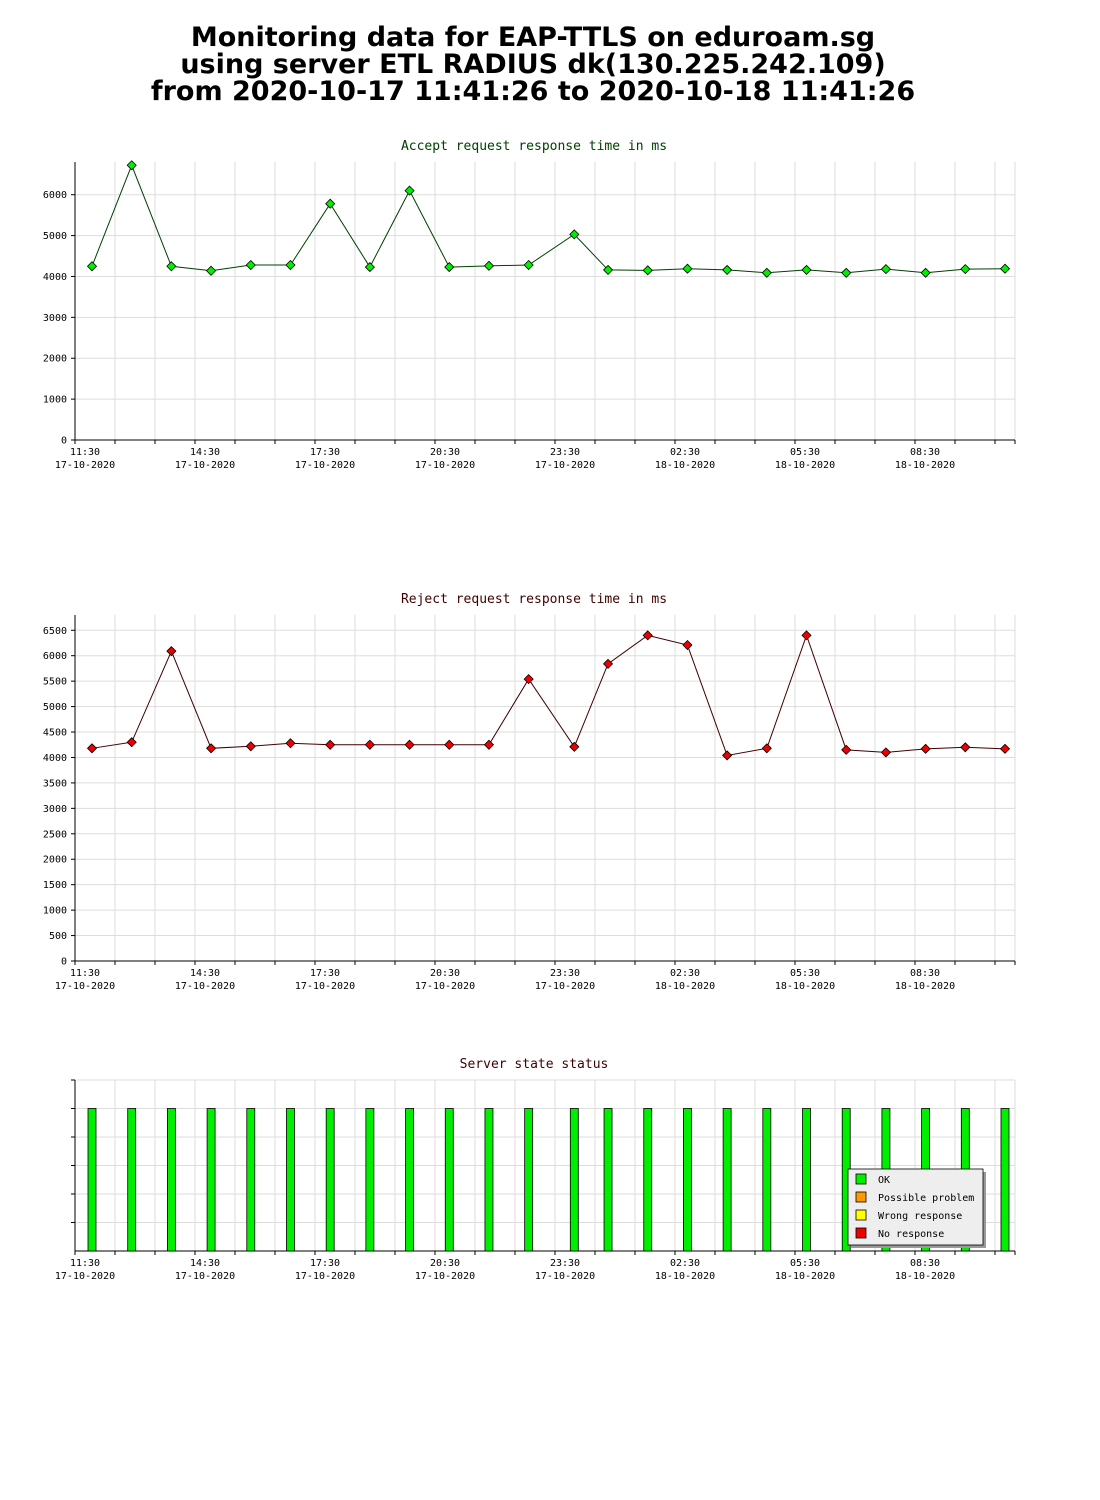 The image size is (1100, 1500). Describe the element at coordinates (911, 1234) in the screenshot. I see `legend-label: No response` at that location.